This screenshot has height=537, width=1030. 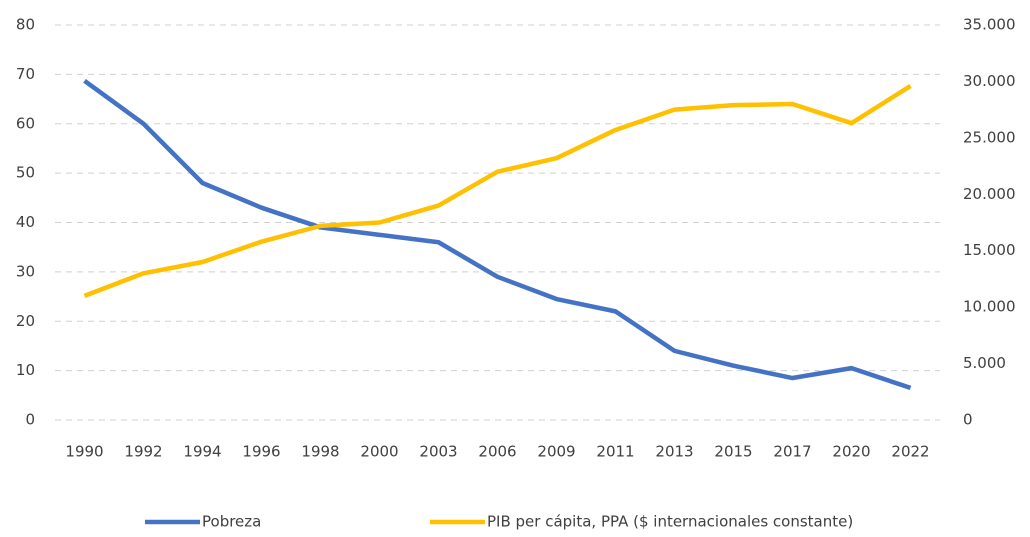 I want to click on y2-tick-label: 15.000, so click(x=989, y=250).